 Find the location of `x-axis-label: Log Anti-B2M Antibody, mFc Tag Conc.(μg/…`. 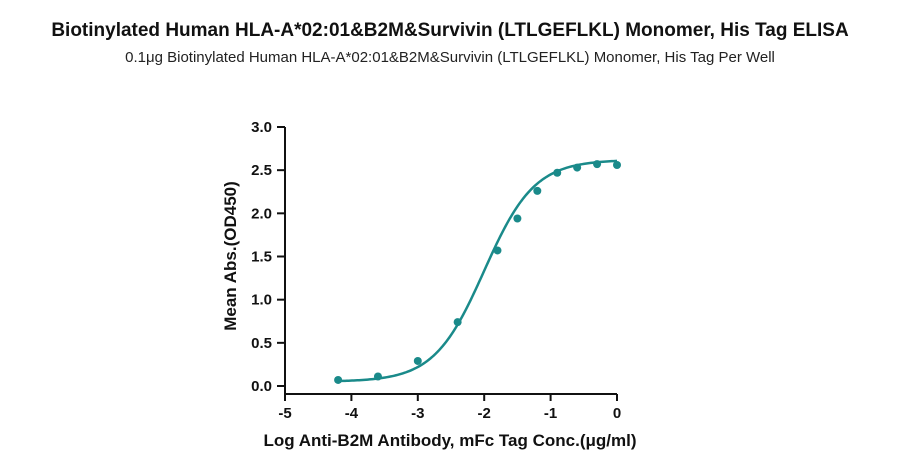

x-axis-label: Log Anti-B2M Antibody, mFc Tag Conc.(μg/… is located at coordinates (449, 440).